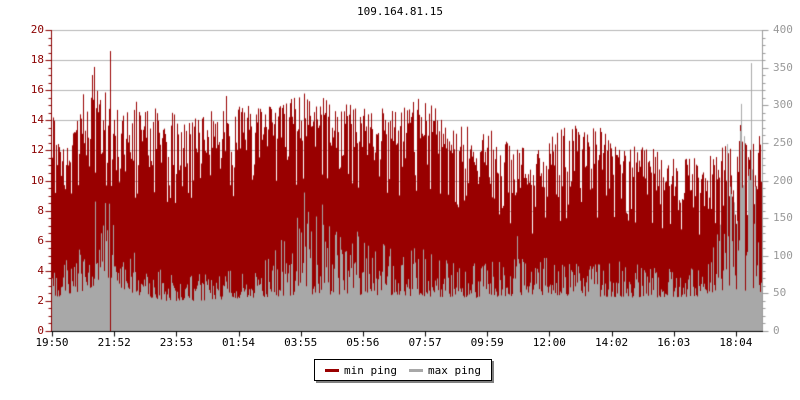 The height and width of the screenshot is (400, 800). Describe the element at coordinates (176, 342) in the screenshot. I see `x-tick-label: 23:53` at that location.